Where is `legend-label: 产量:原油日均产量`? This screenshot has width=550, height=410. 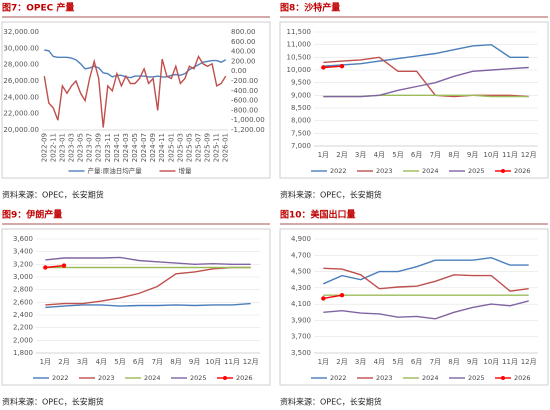
legend-label: 产量:原油日均产量 is located at coordinates (115, 170).